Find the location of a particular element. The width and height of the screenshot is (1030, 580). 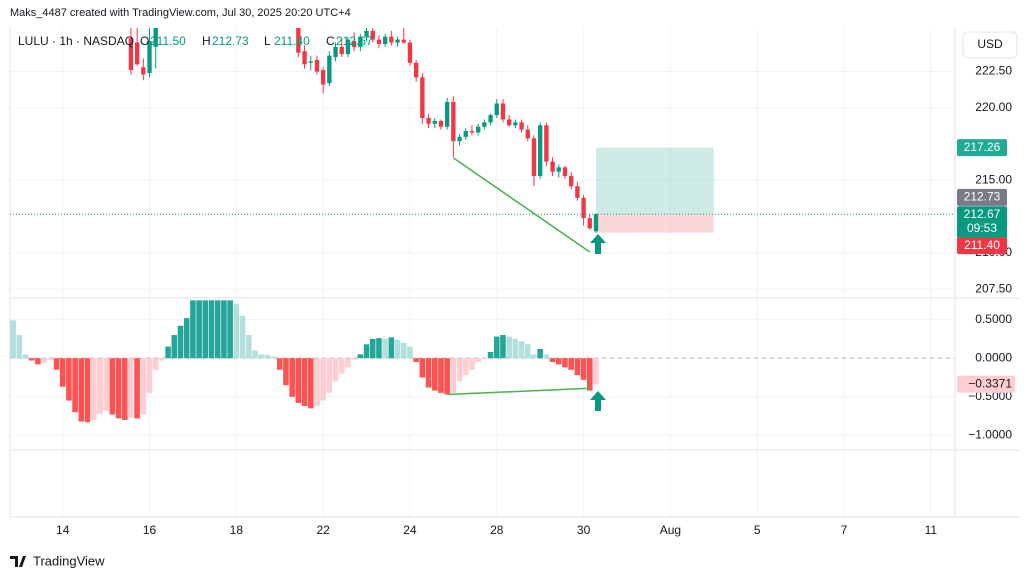

currency: USD is located at coordinates (990, 44).